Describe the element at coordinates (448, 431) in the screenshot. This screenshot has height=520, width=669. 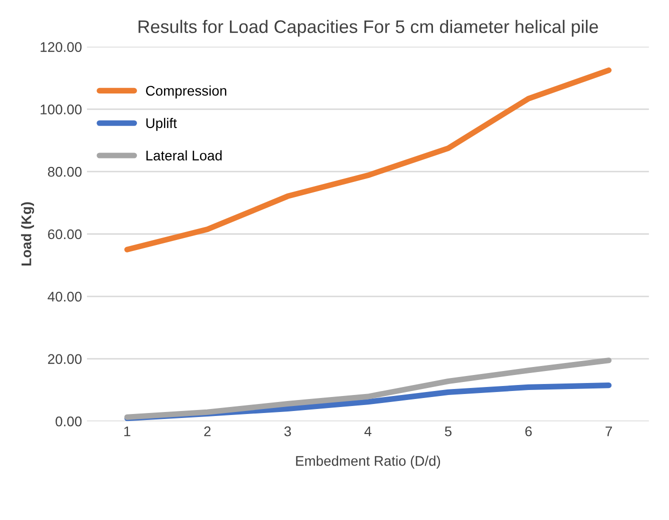
I see `x-tick-label: 5` at that location.